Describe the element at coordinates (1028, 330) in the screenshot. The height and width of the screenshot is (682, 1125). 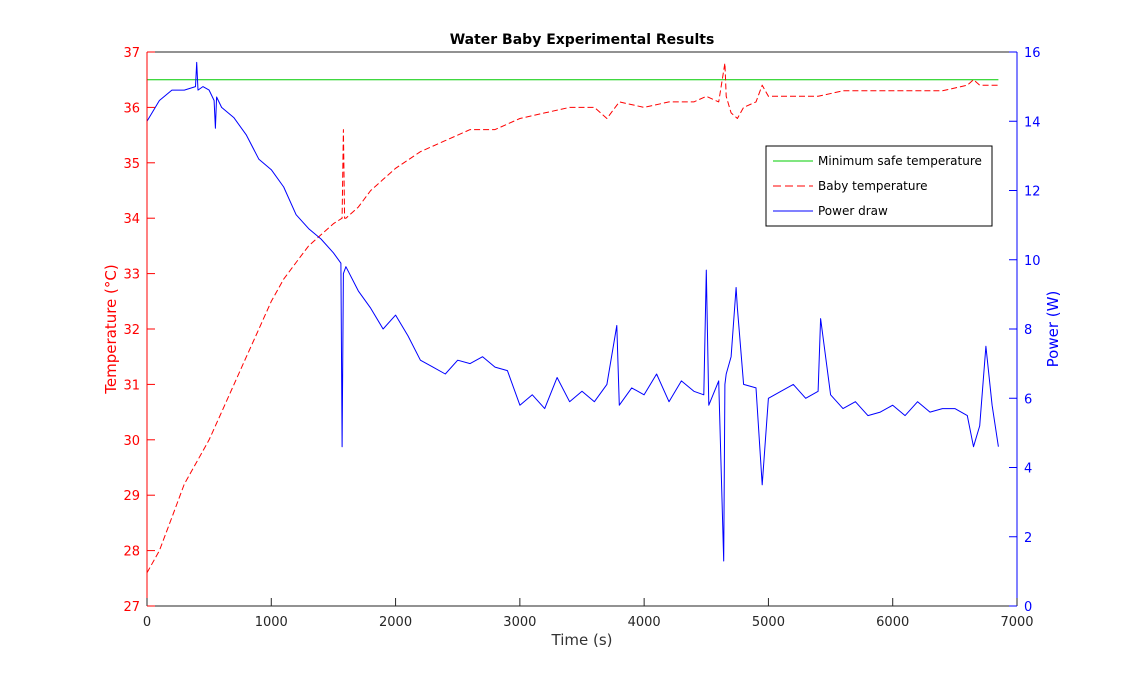
I see `y-right-tick-label: 8` at that location.